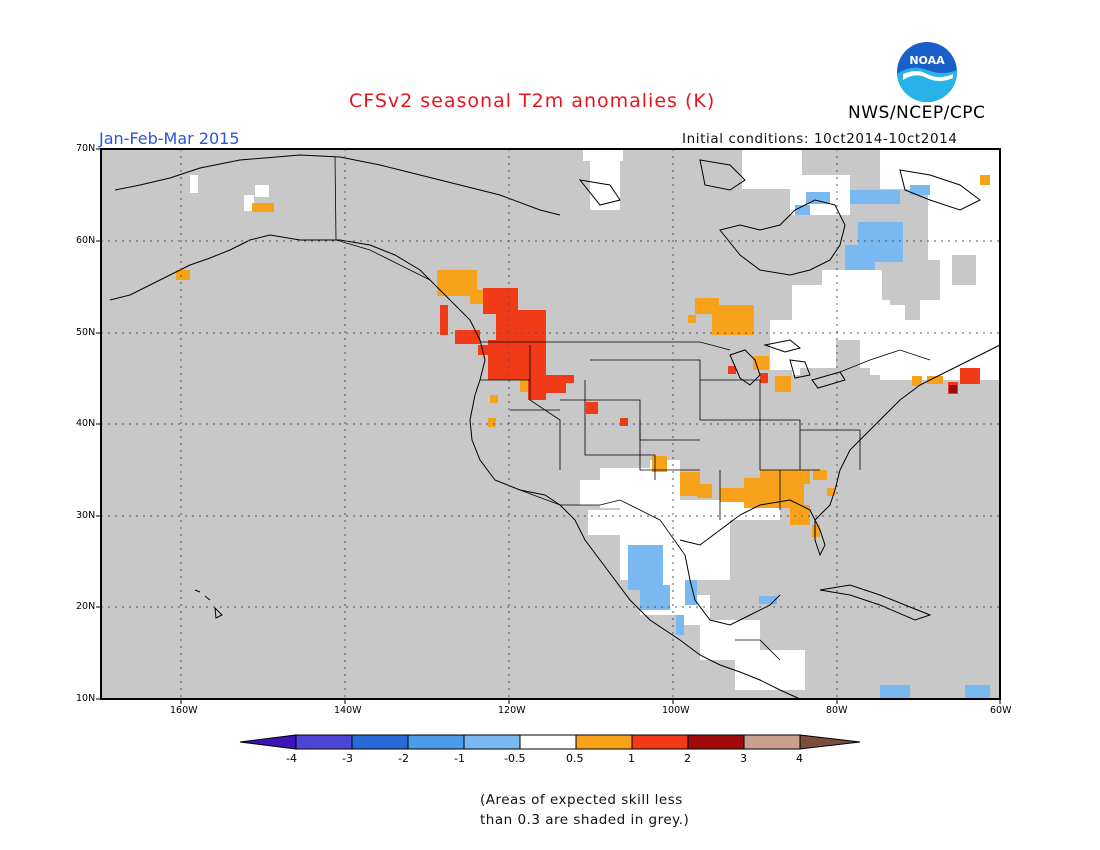 This screenshot has height=850, width=1100. What do you see at coordinates (631, 758) in the screenshot?
I see `colorbar-label: 1` at bounding box center [631, 758].